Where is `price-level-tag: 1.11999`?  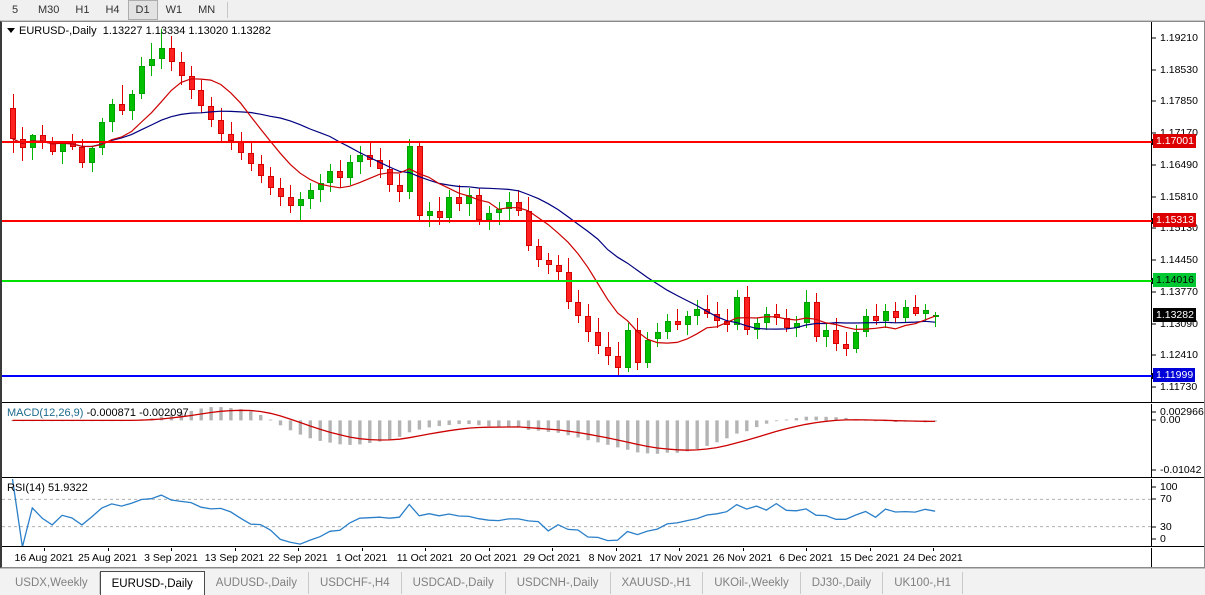 price-level-tag: 1.11999 is located at coordinates (1174, 374).